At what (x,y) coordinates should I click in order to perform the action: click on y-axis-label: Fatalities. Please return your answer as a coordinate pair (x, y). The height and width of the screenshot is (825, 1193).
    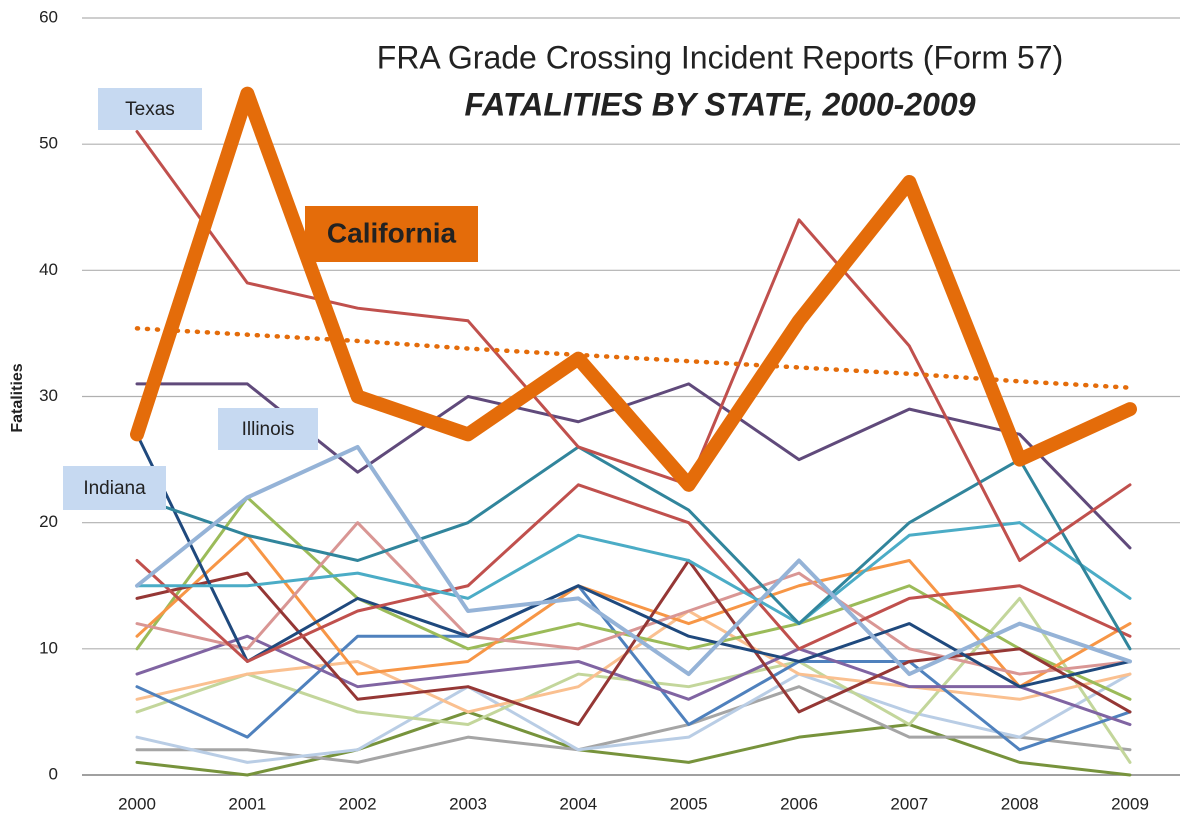
    Looking at the image, I should click on (17, 397).